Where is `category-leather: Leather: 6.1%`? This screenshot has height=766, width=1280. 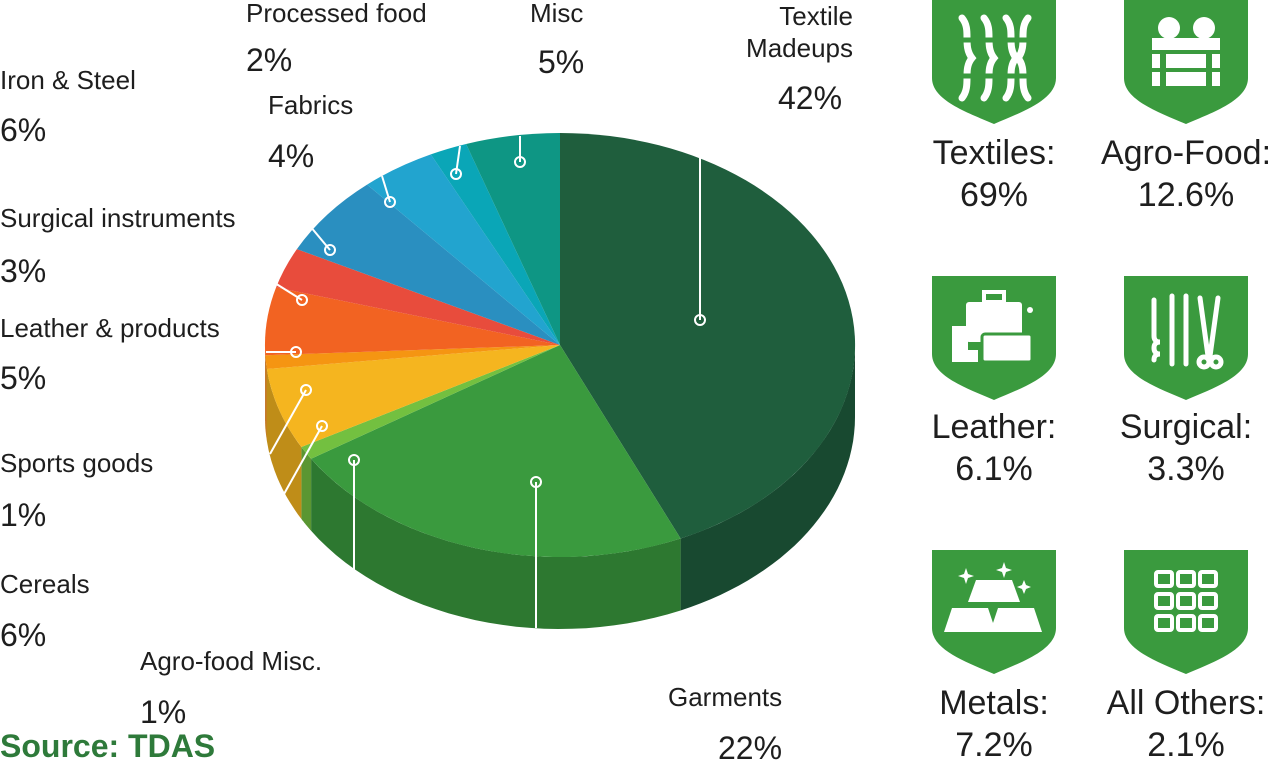
category-leather: Leather: 6.1% is located at coordinates (994, 448).